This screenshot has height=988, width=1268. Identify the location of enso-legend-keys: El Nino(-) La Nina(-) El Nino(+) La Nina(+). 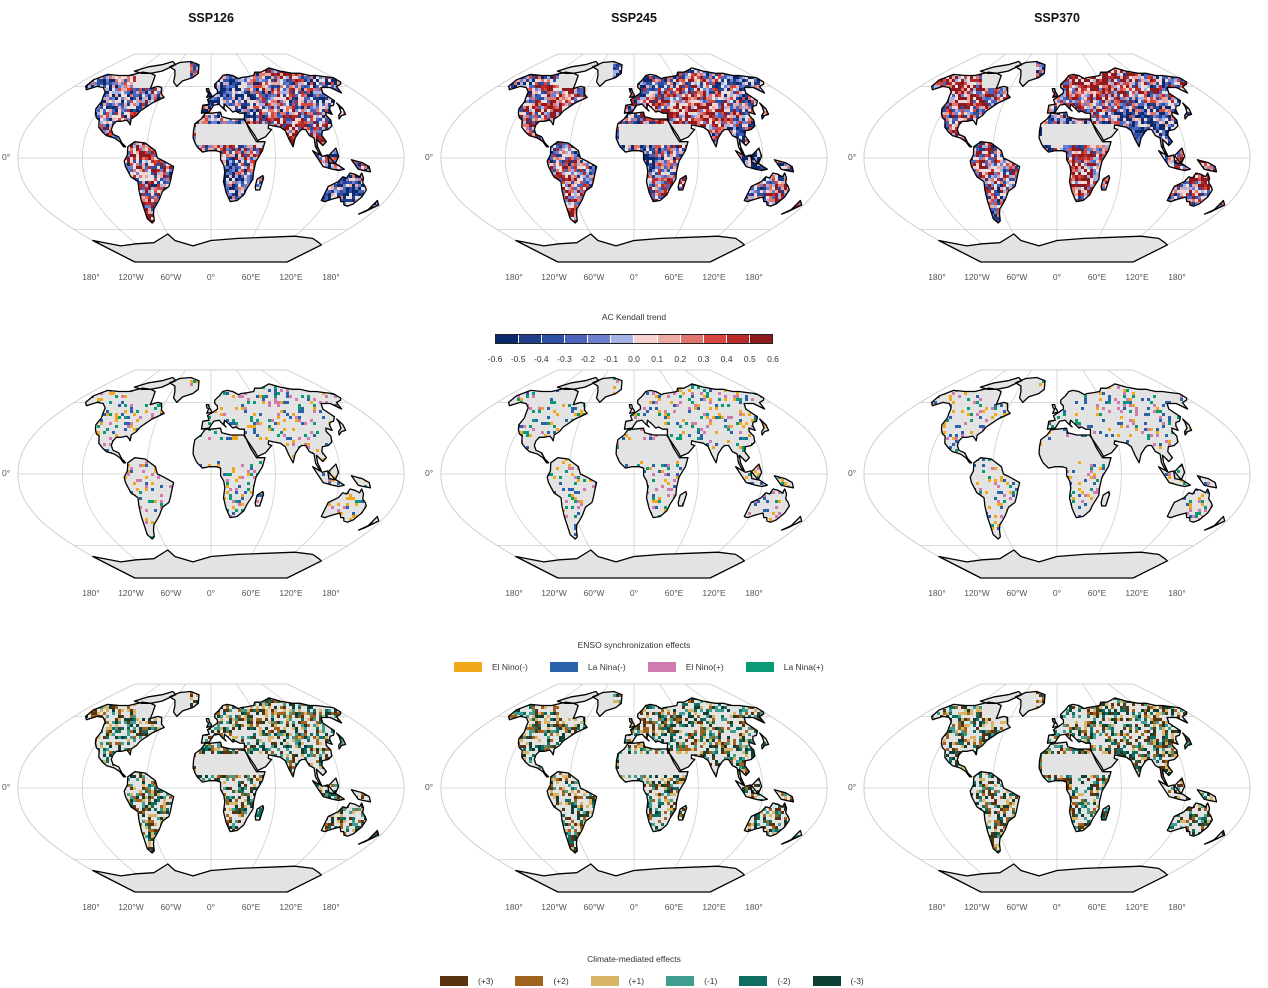
(650, 667).